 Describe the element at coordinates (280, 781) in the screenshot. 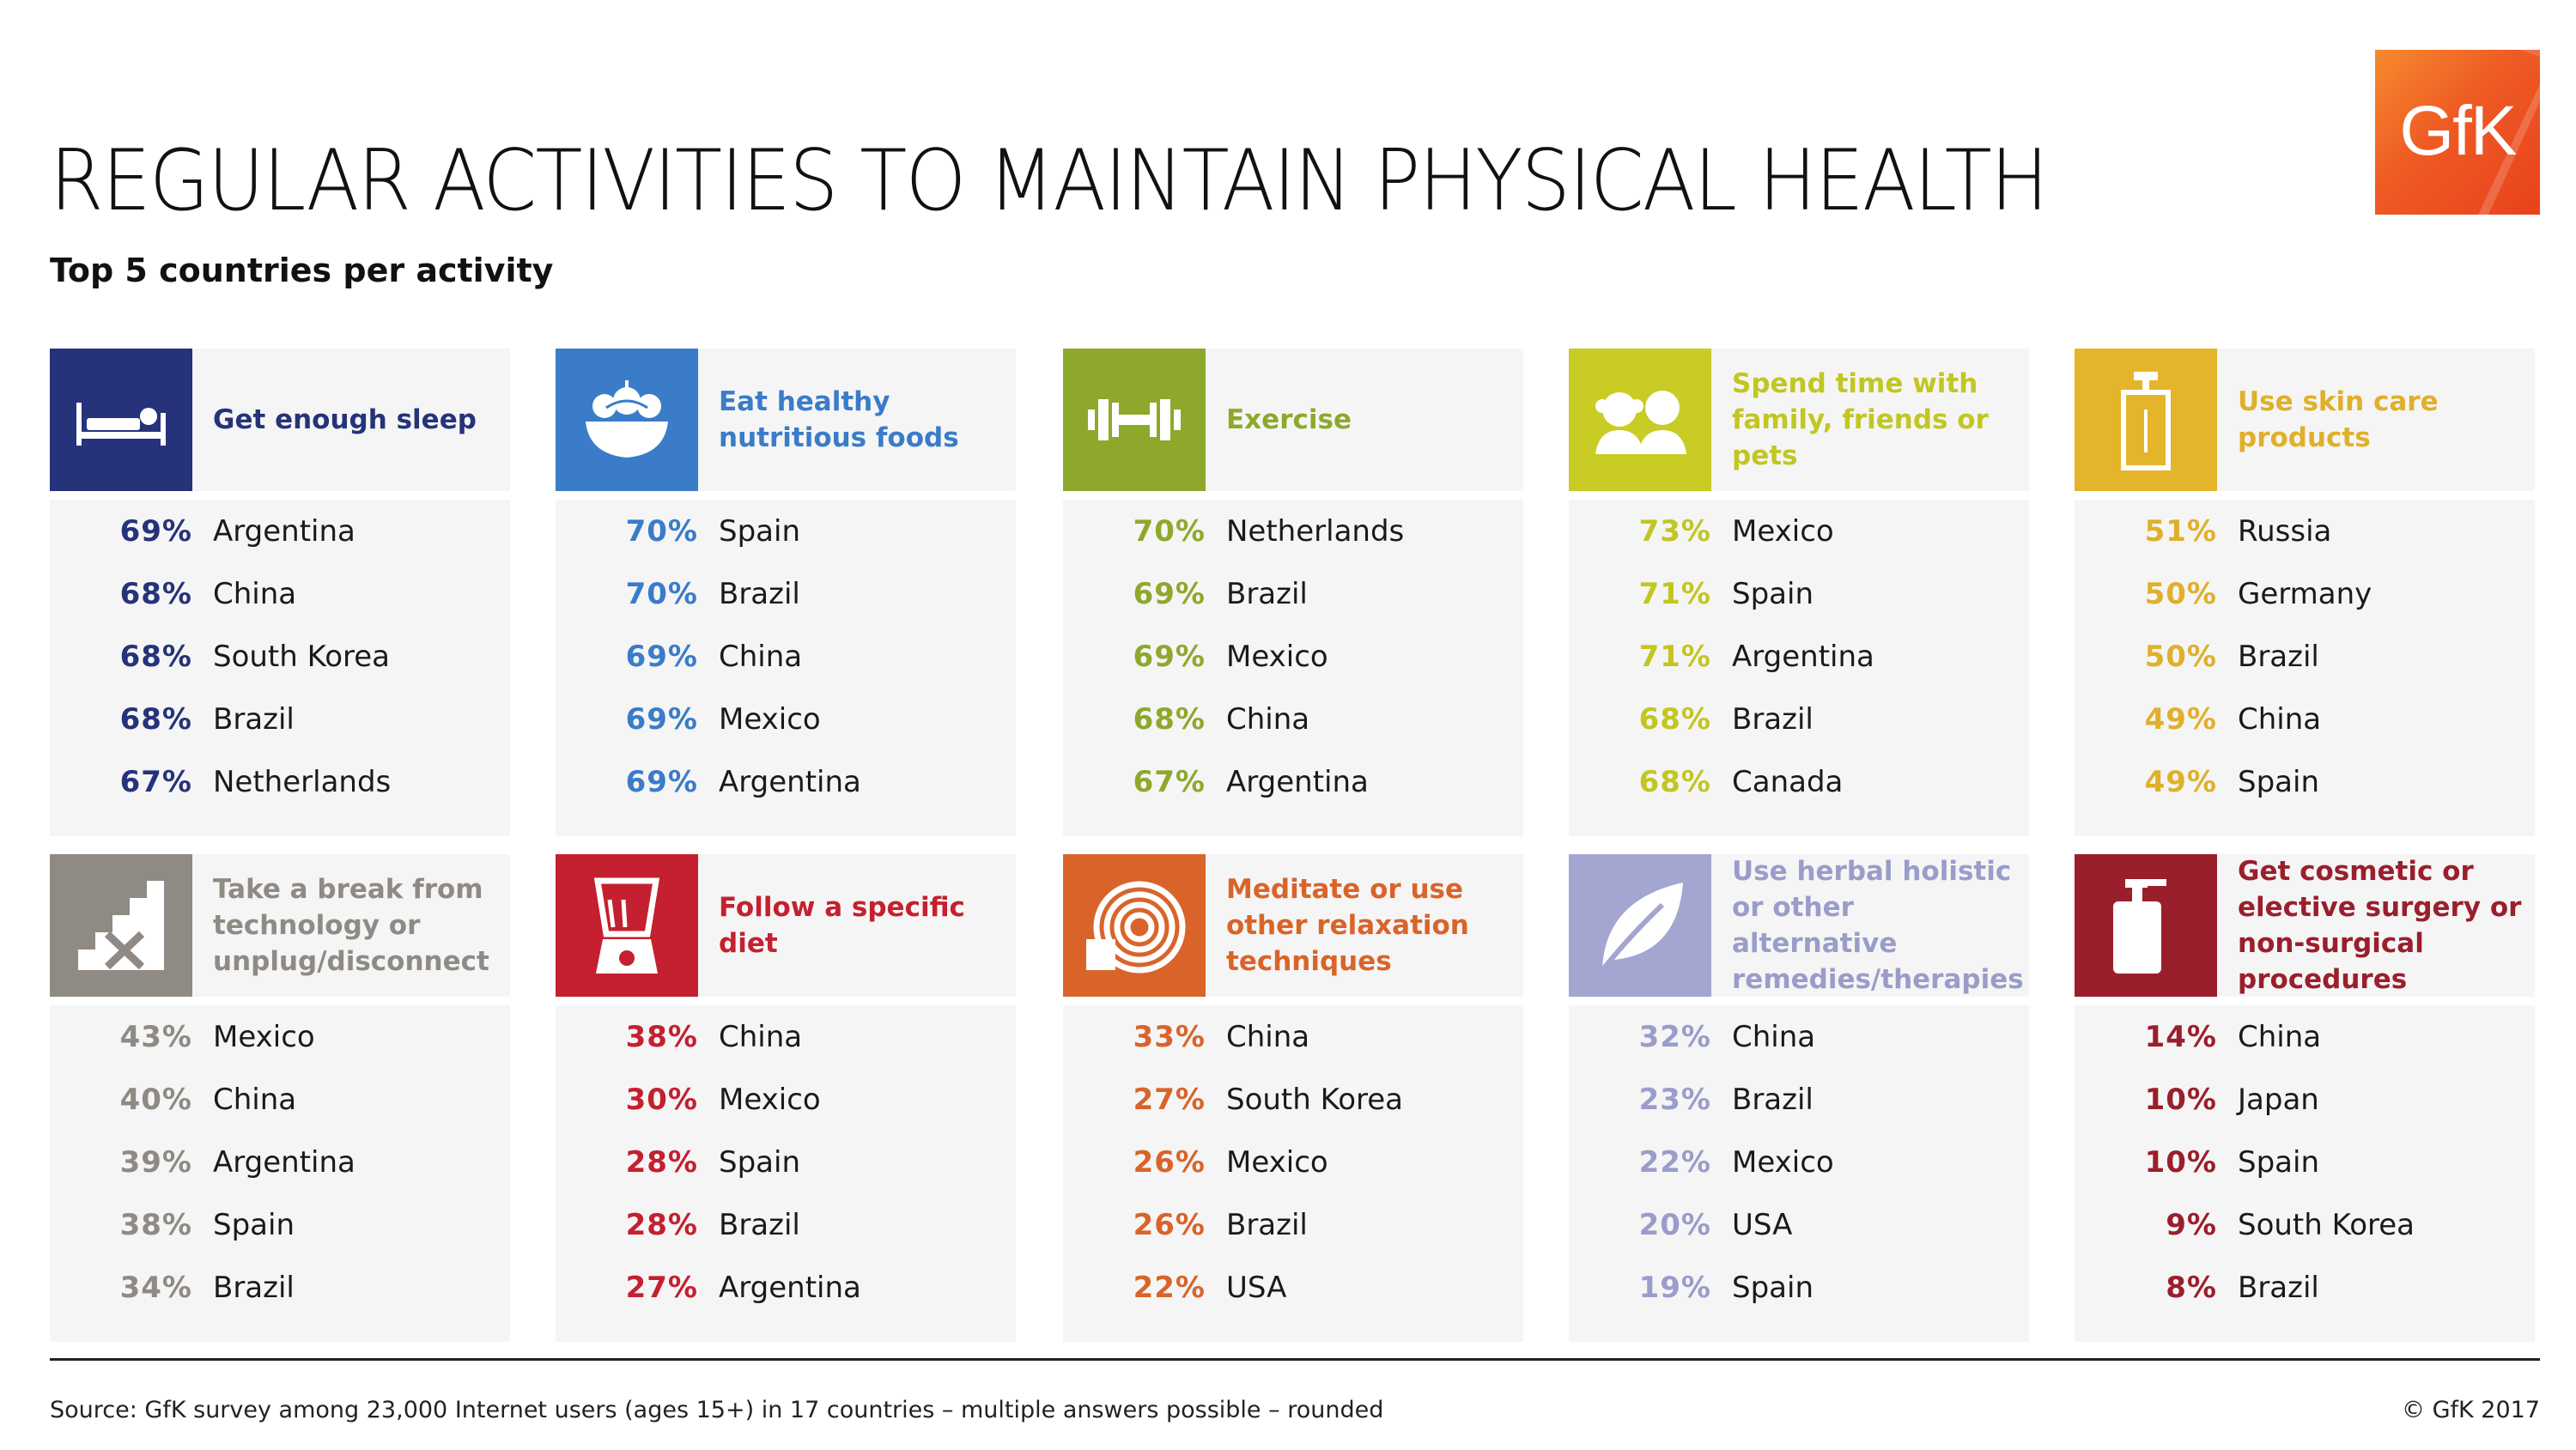

I see `country-row: 67% Netherlands` at that location.